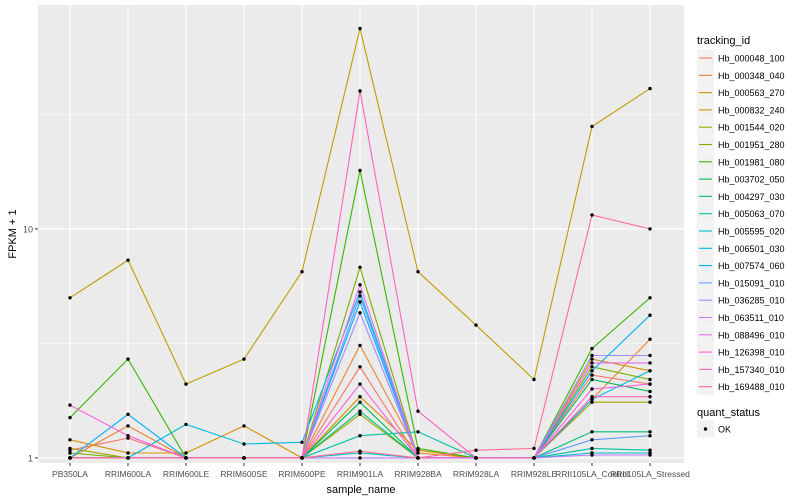 This screenshot has height=500, width=800. Describe the element at coordinates (741, 248) in the screenshot. I see `legend-entry-Hb_006501_030: Hb_006501_030` at that location.